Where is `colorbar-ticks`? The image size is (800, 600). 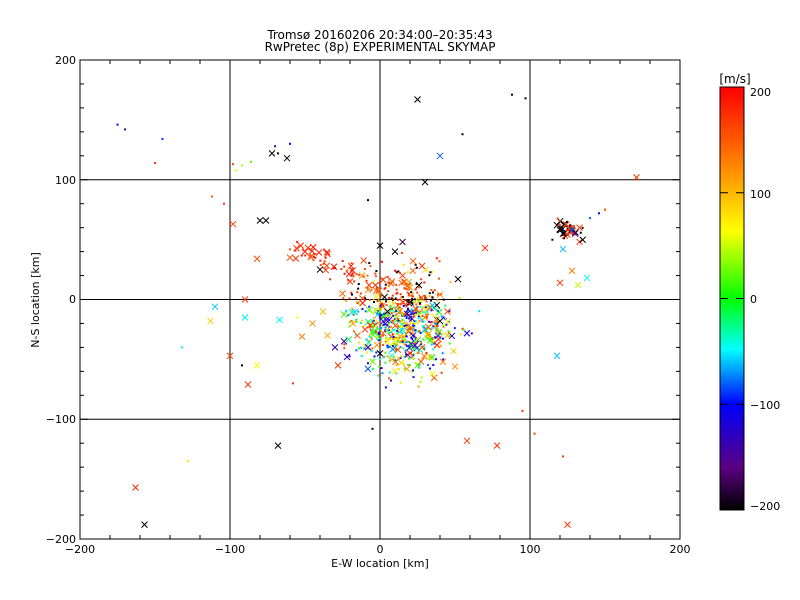 colorbar-ticks is located at coordinates (732, 298).